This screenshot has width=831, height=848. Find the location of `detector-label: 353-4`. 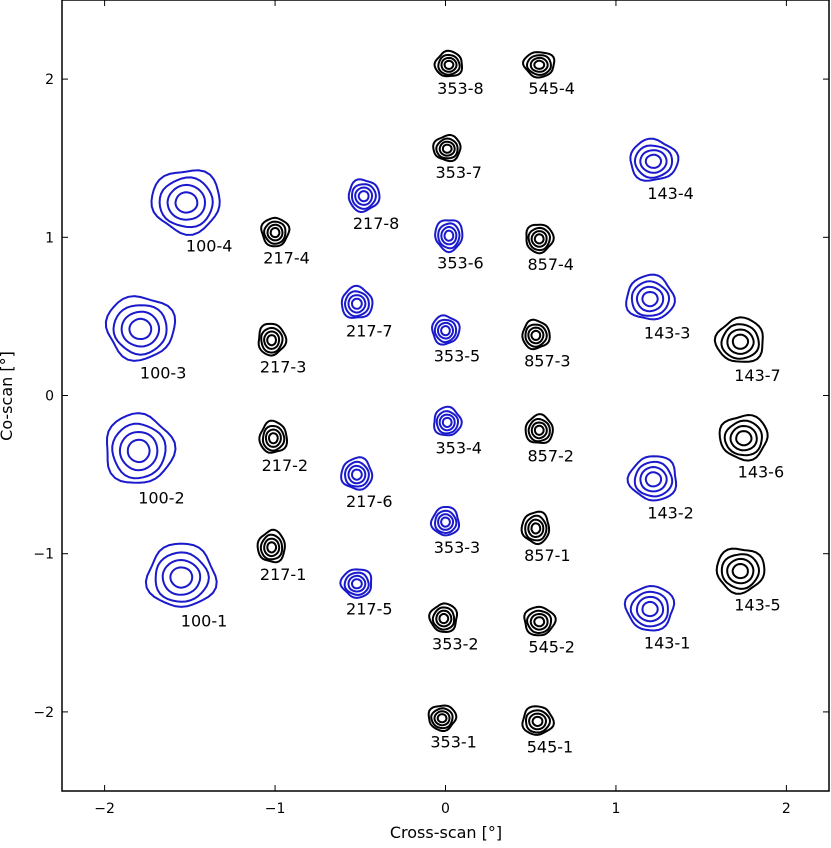

detector-label: 353-4 is located at coordinates (458, 447).